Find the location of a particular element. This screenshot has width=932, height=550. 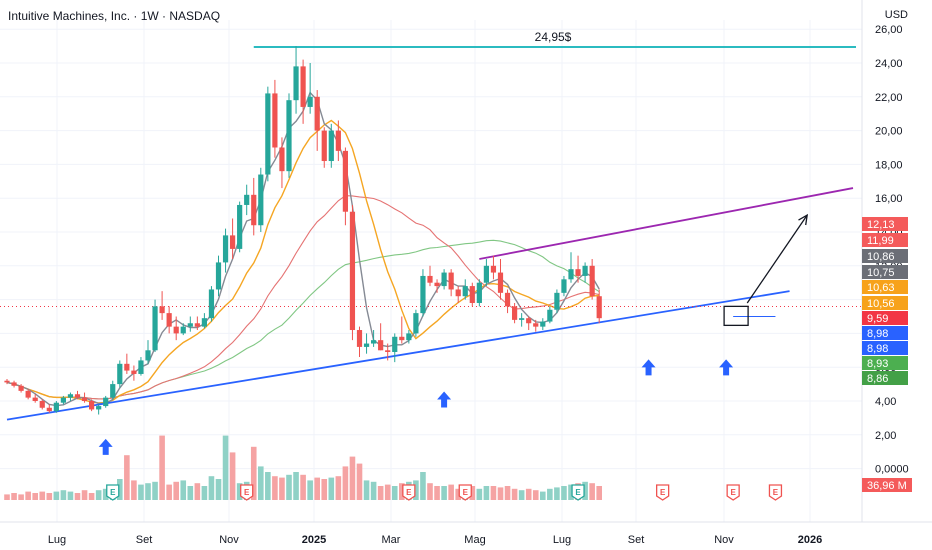

time-tick-label: Set is located at coordinates (144, 540).